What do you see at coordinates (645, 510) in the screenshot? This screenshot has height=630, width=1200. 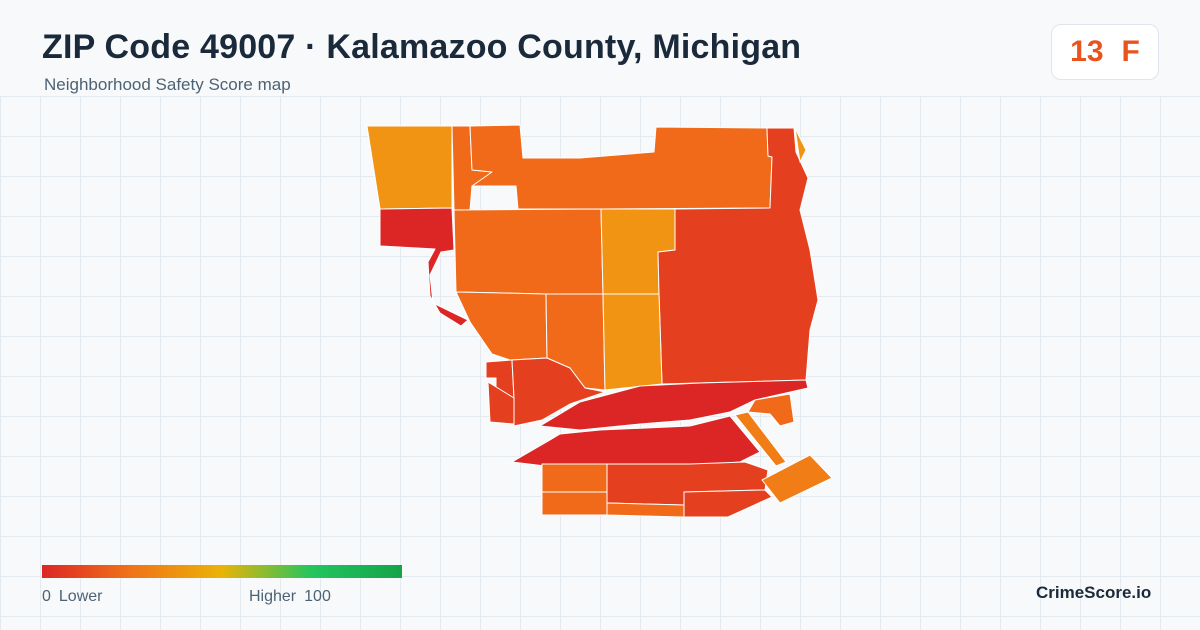 I see `map-region-south-low-d` at bounding box center [645, 510].